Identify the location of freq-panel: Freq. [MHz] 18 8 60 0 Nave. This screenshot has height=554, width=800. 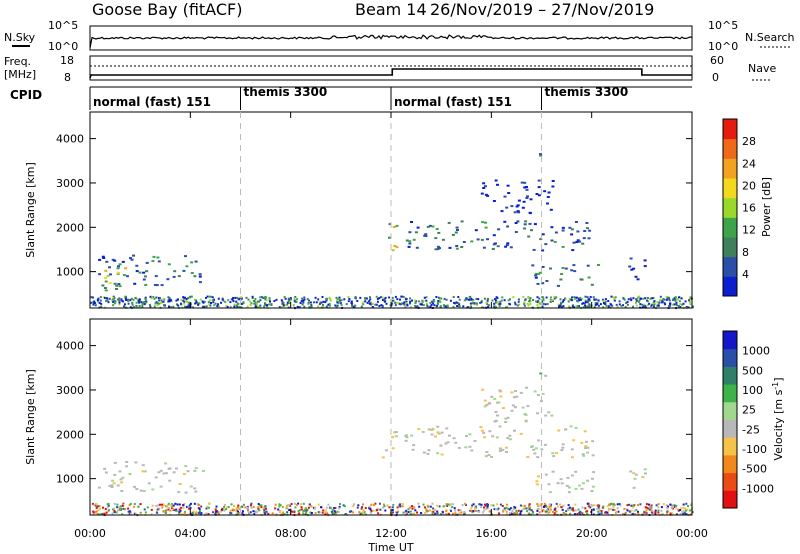
(390, 69).